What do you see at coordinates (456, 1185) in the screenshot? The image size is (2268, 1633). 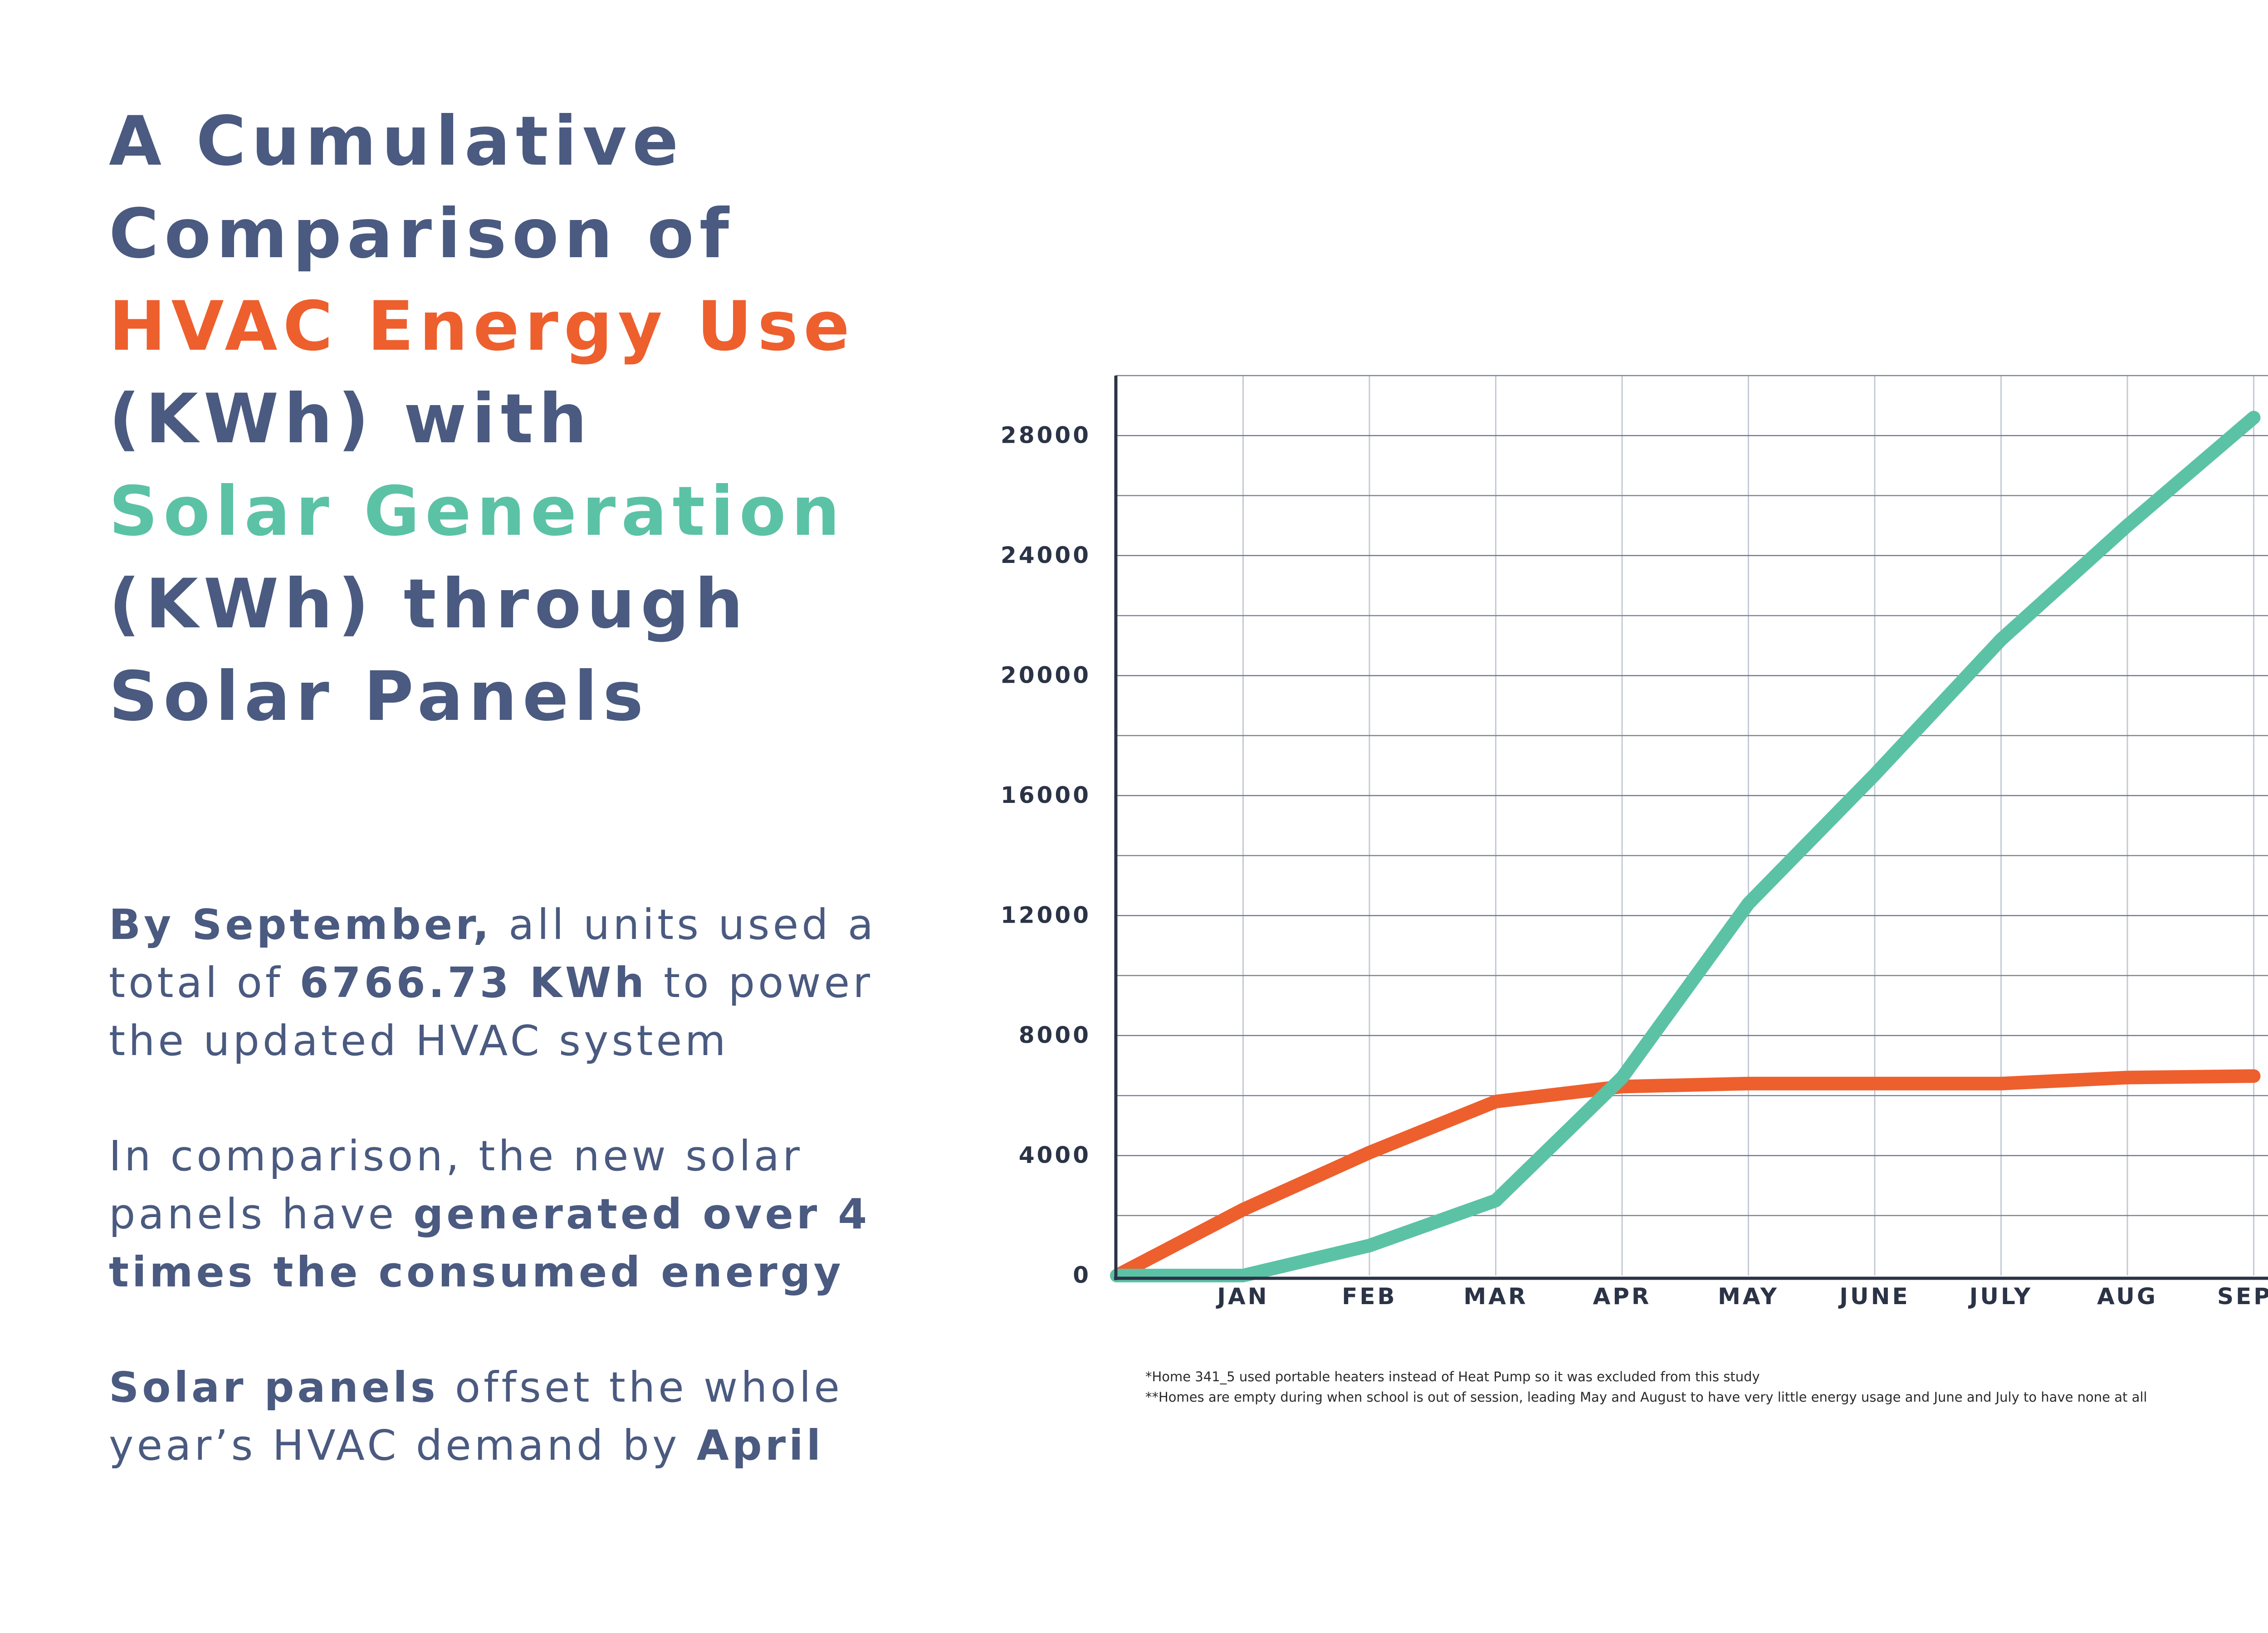 I see `summary-text-span: In comparison, the new solar panels have` at bounding box center [456, 1185].